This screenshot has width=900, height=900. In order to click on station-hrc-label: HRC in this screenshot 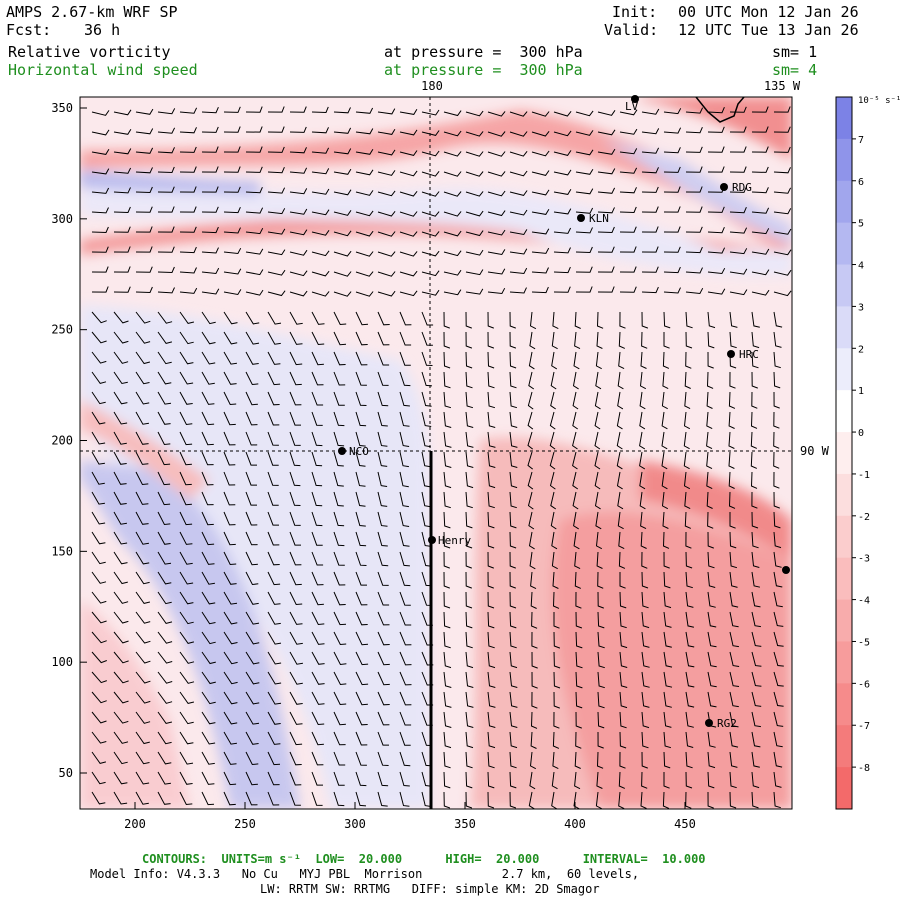, I will do `click(749, 354)`.